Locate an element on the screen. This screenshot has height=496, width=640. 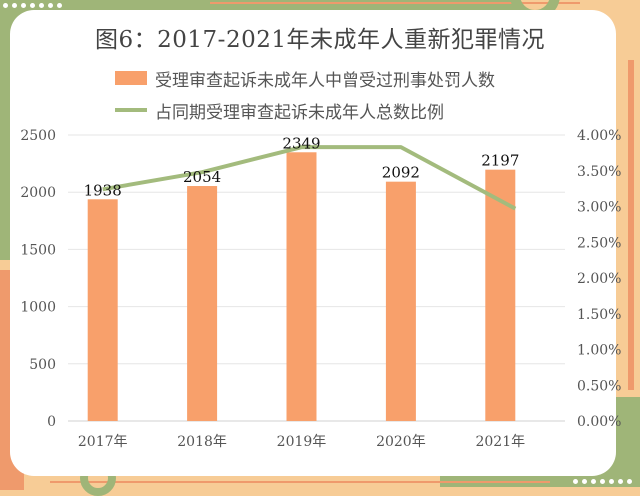
line-swatch-icon is located at coordinates (131, 110).